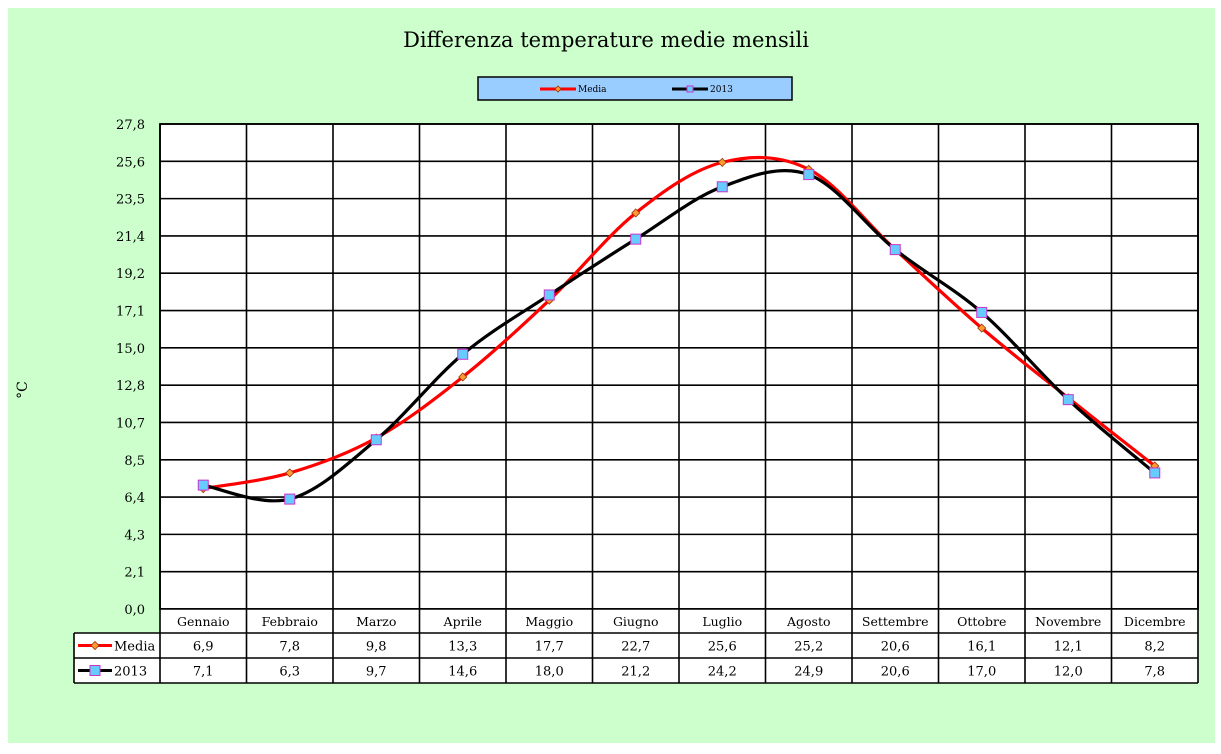  Describe the element at coordinates (808, 672) in the screenshot. I see `data-label-2013: 24,9` at that location.